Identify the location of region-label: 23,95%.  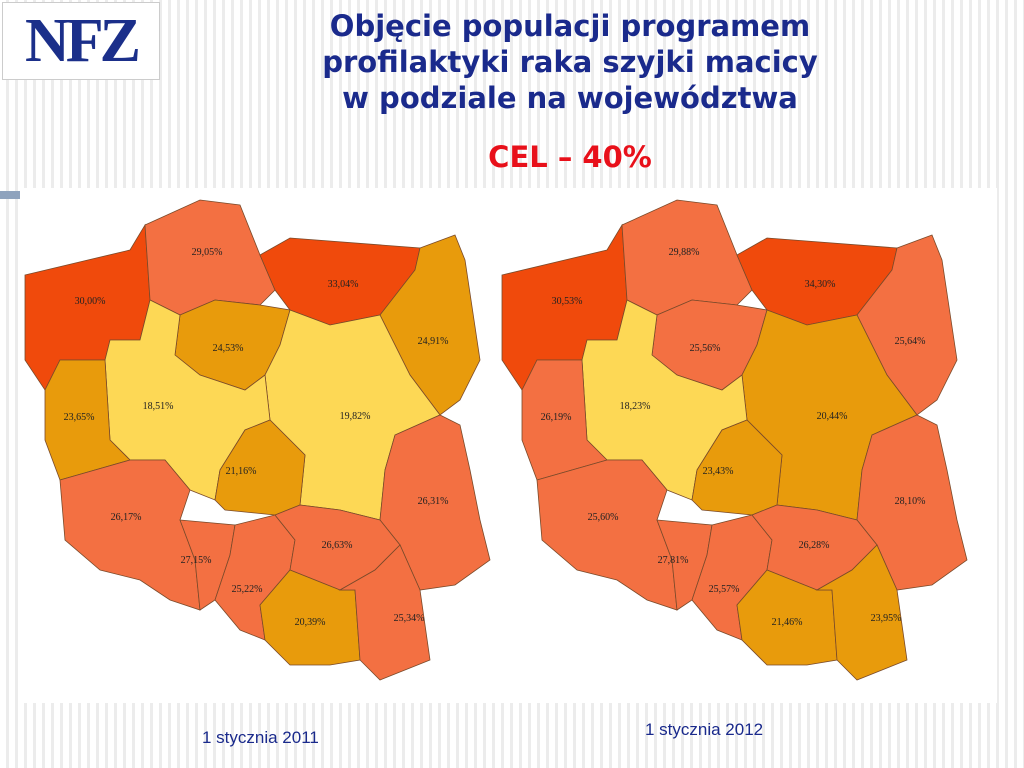
(886, 618).